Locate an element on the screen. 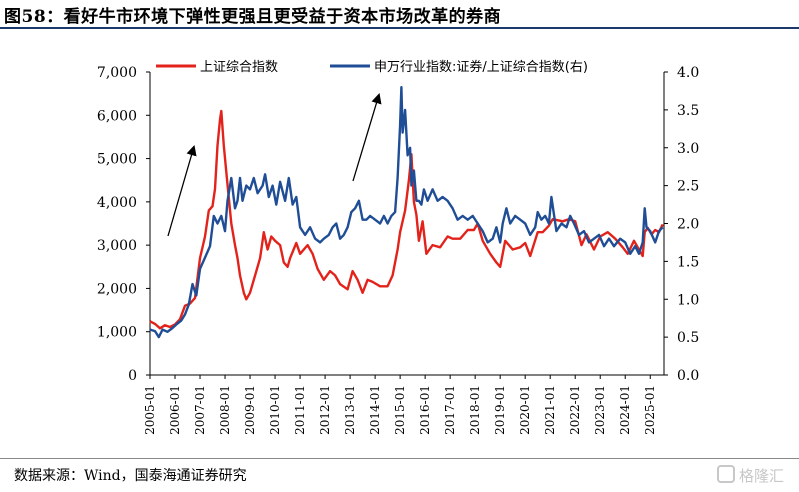 This screenshot has width=799, height=492. x-tick-label: 2007-01 is located at coordinates (200, 410).